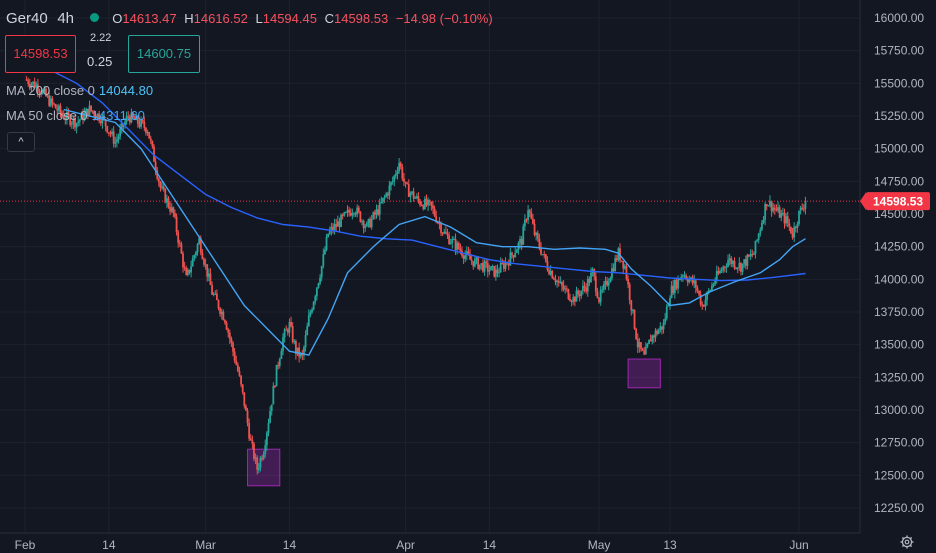 The height and width of the screenshot is (553, 936). Describe the element at coordinates (66, 18) in the screenshot. I see `symbol-interval: 4h` at that location.